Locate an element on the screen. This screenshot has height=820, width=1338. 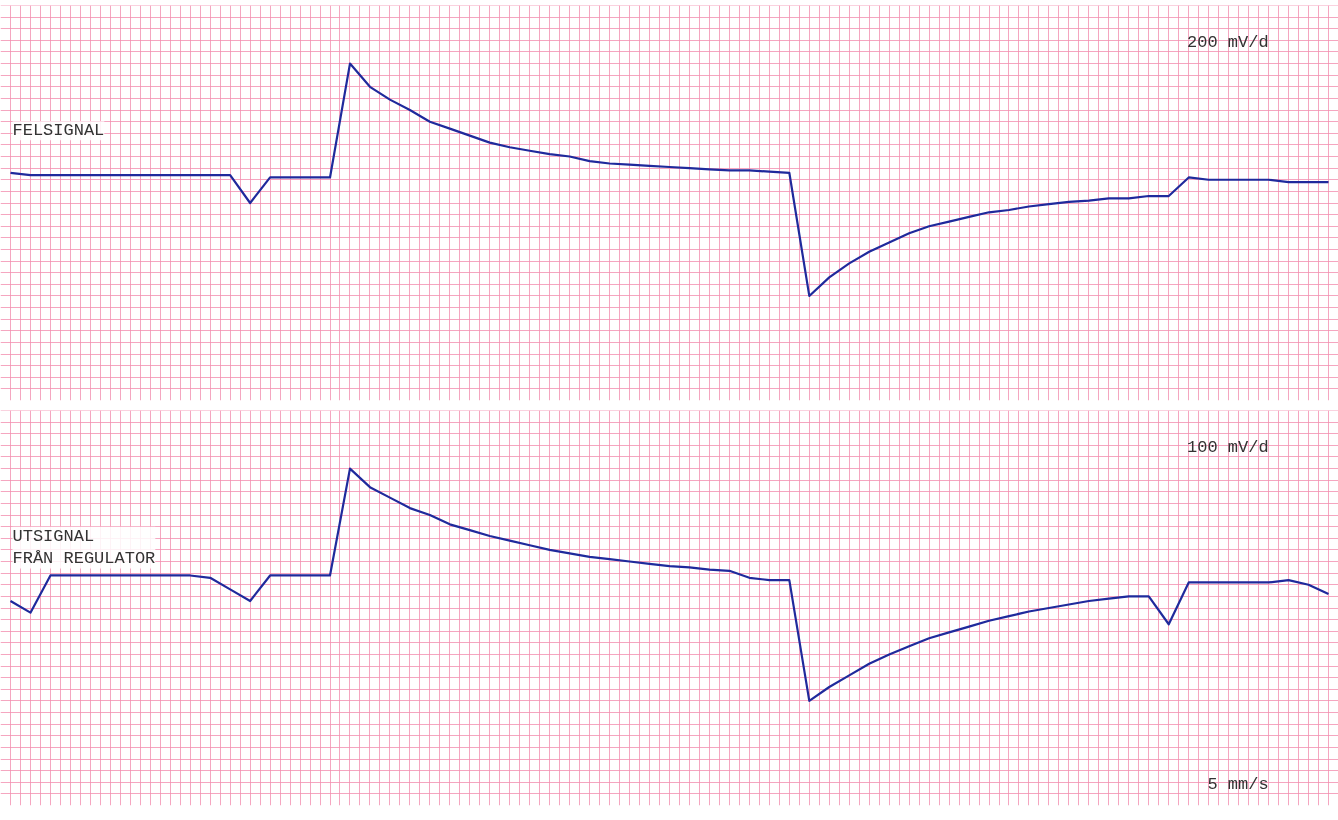
text: 200 mV/d is located at coordinates (1227, 42).